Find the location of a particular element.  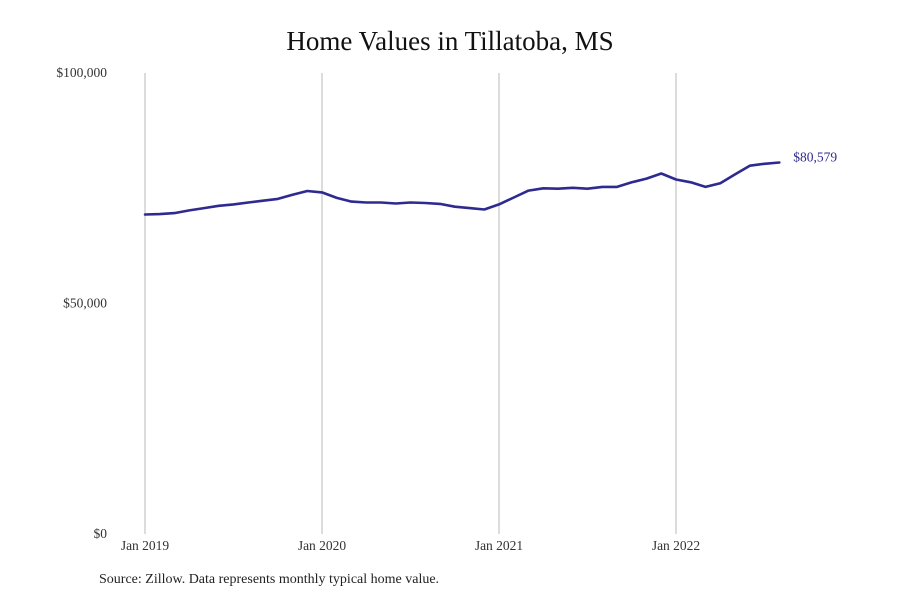

x-axis-ticks: Jan 2019 Jan 2020 Jan 2021 Jan 2022 is located at coordinates (410, 545).